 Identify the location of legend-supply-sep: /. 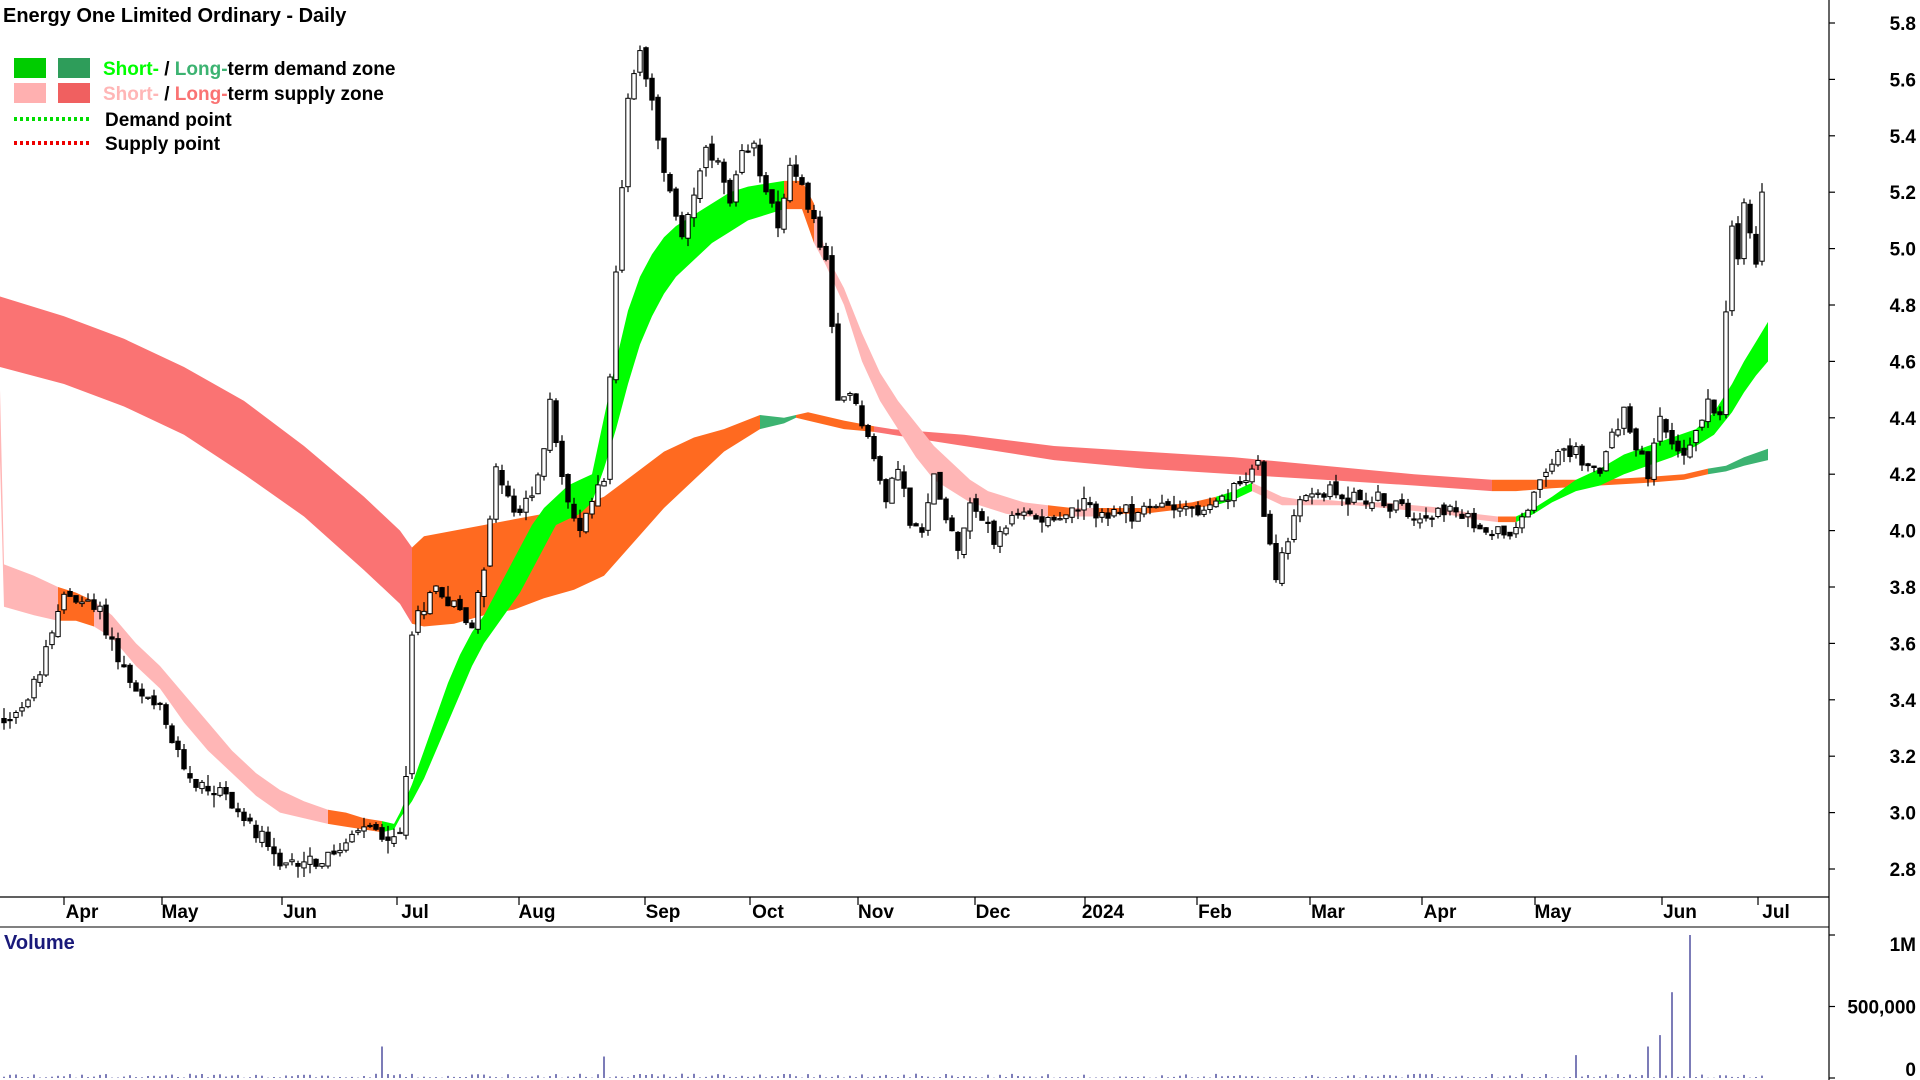
(167, 94).